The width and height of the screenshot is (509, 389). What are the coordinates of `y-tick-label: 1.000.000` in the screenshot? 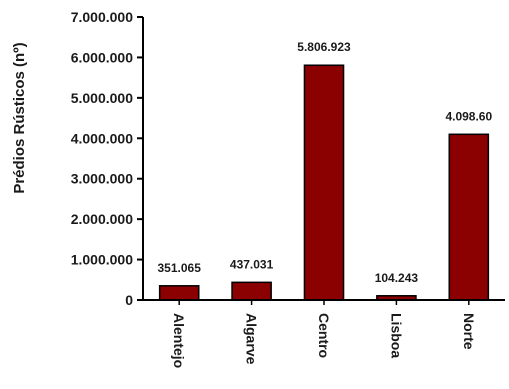 It's located at (102, 260).